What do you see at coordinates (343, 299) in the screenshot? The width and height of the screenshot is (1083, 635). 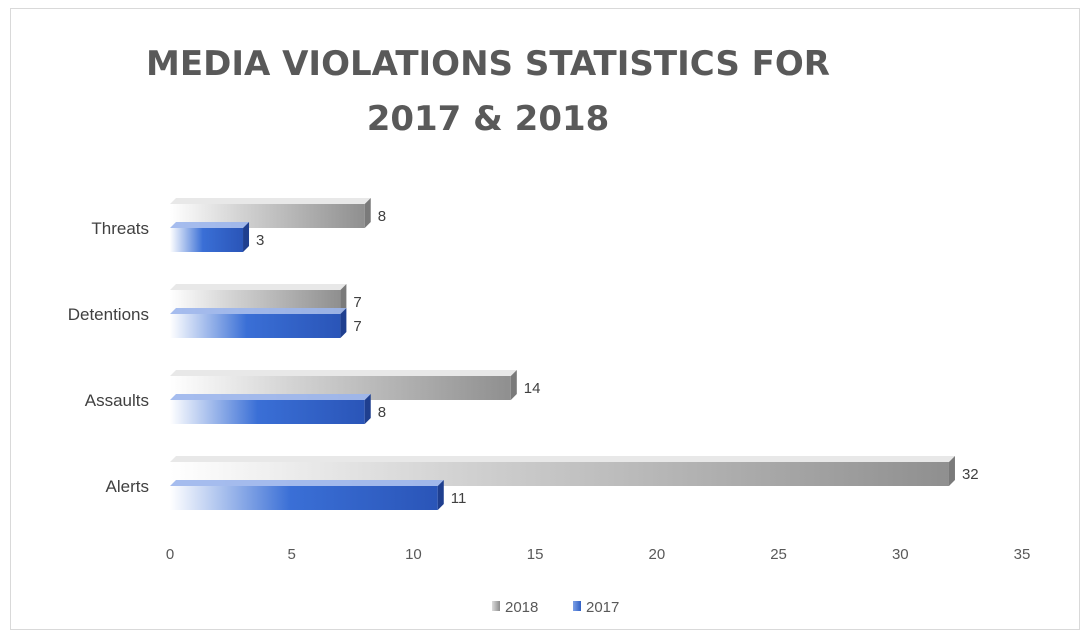 I see `bar-side-detentions-2018` at bounding box center [343, 299].